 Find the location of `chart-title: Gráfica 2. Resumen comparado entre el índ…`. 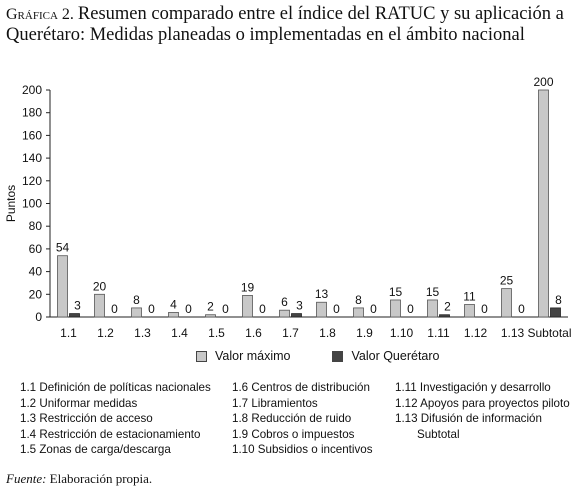

chart-title: Gráfica 2. Resumen comparado entre el índ… is located at coordinates (286, 24).